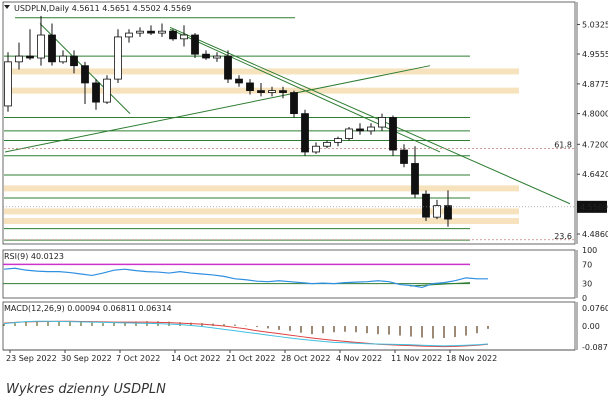 This screenshot has height=408, width=608. Describe the element at coordinates (195, 358) in the screenshot. I see `x-tick-label-3: 14 Oct 2022` at that location.